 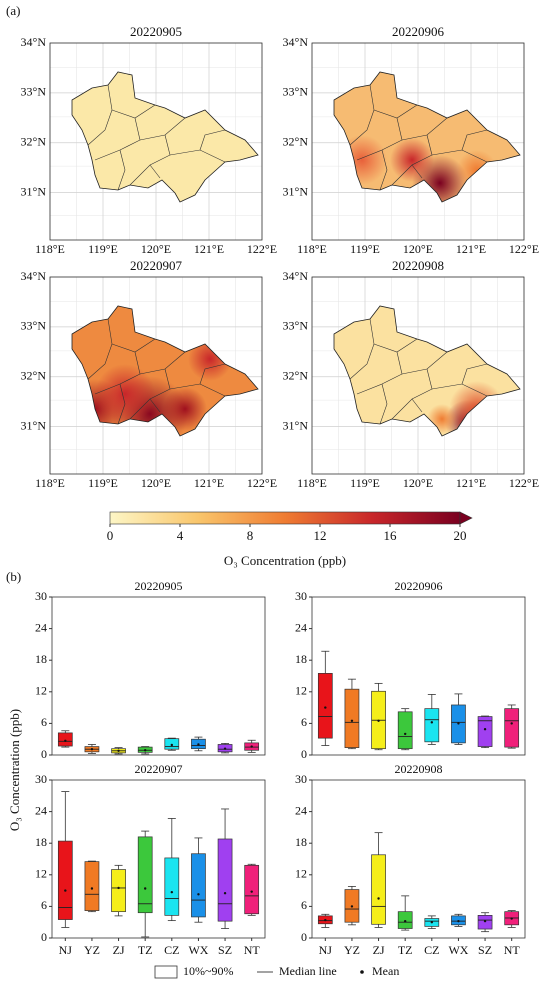 I want to click on map-title: 20220905, so click(x=156, y=31).